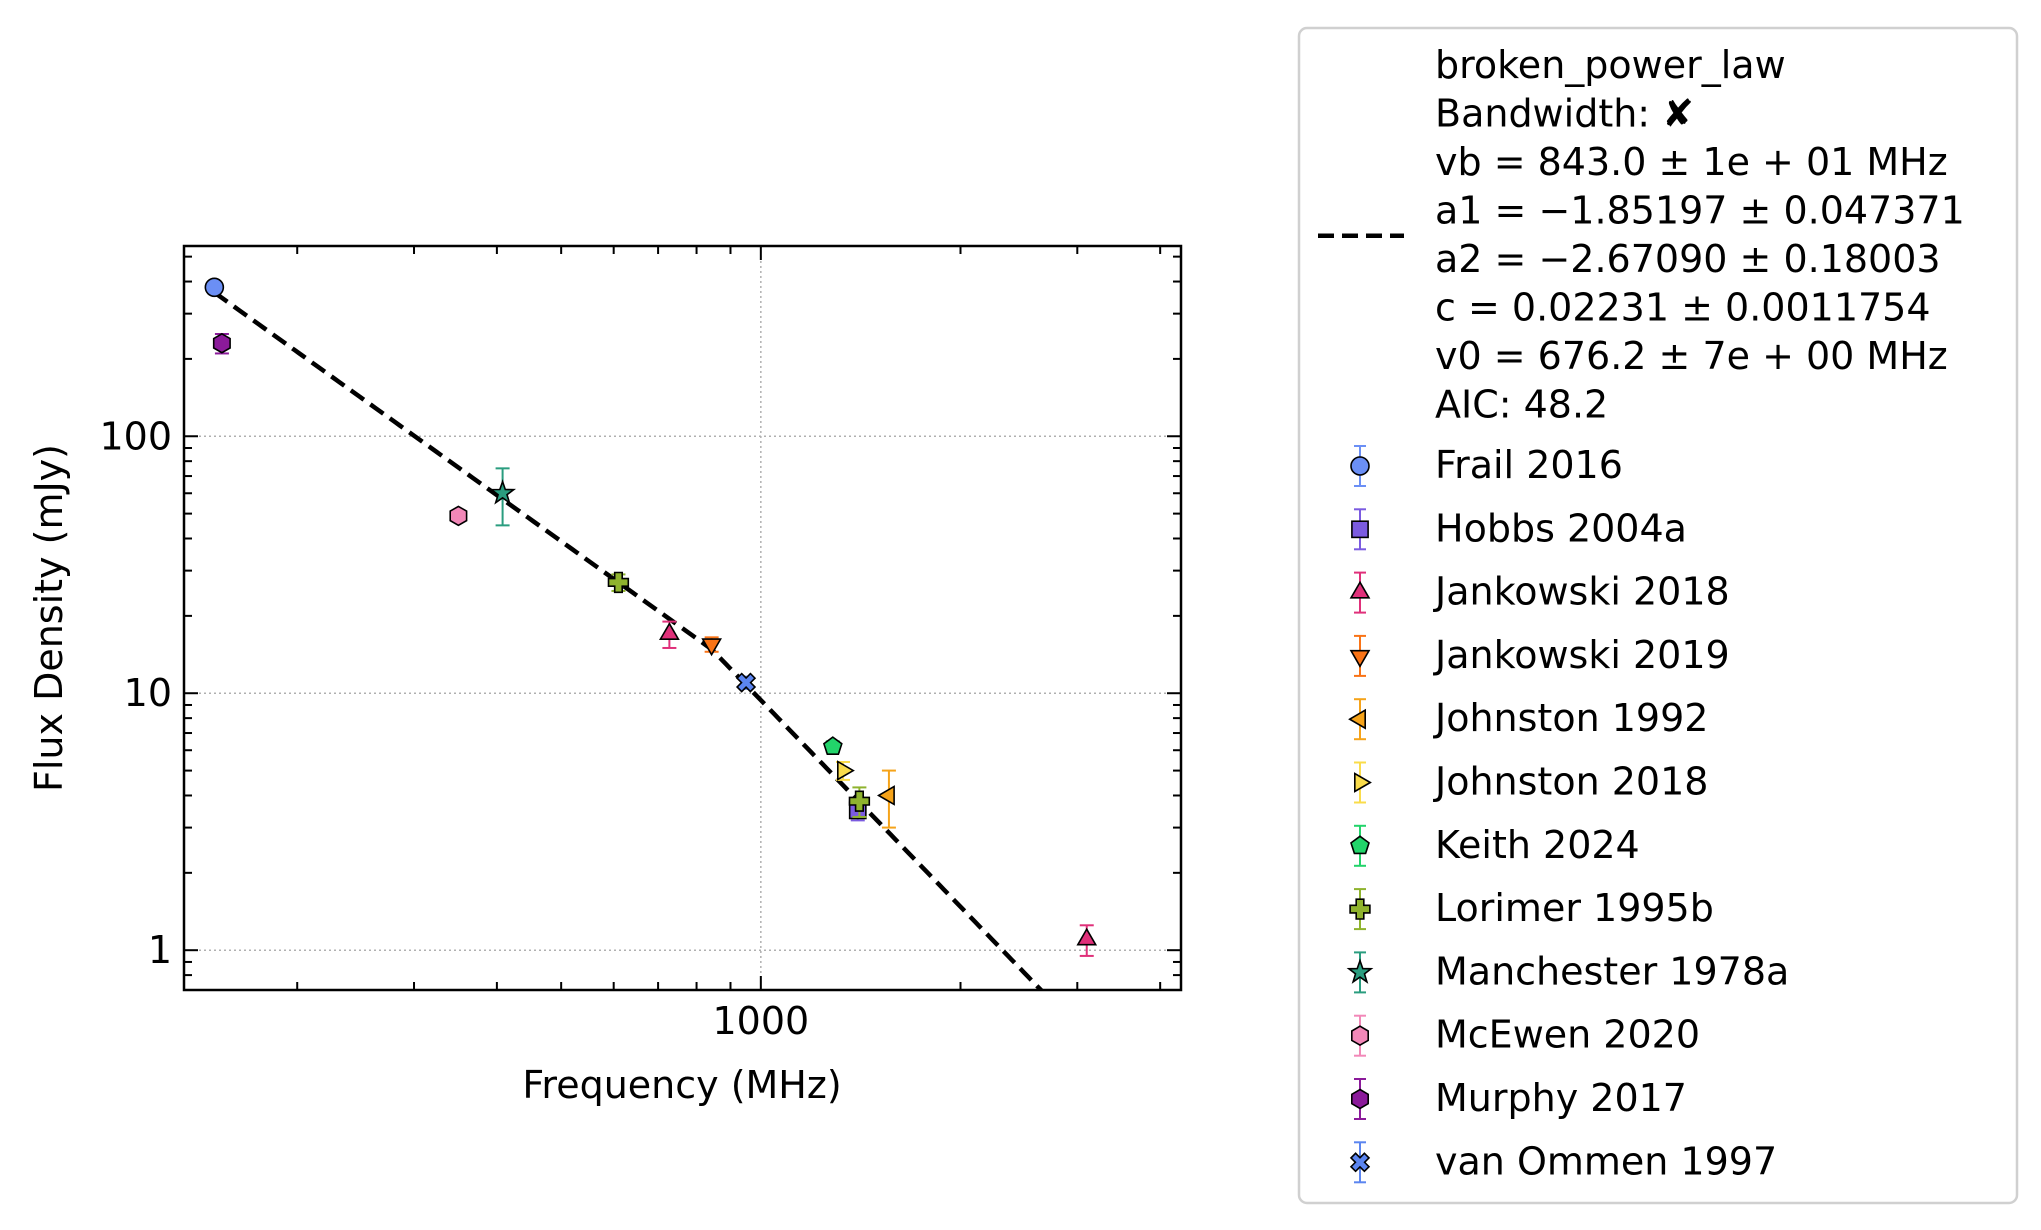 This screenshot has height=1230, width=2041. What do you see at coordinates (1606, 1161) in the screenshot?
I see `legend-entry-label: van Ommen 1997` at bounding box center [1606, 1161].